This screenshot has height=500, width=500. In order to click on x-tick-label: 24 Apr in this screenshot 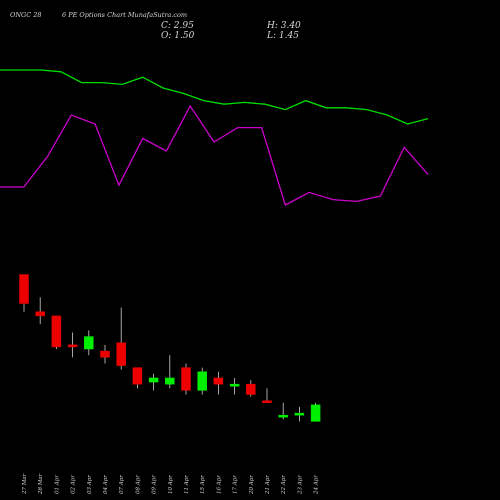, I will do `click(317, 485)`.